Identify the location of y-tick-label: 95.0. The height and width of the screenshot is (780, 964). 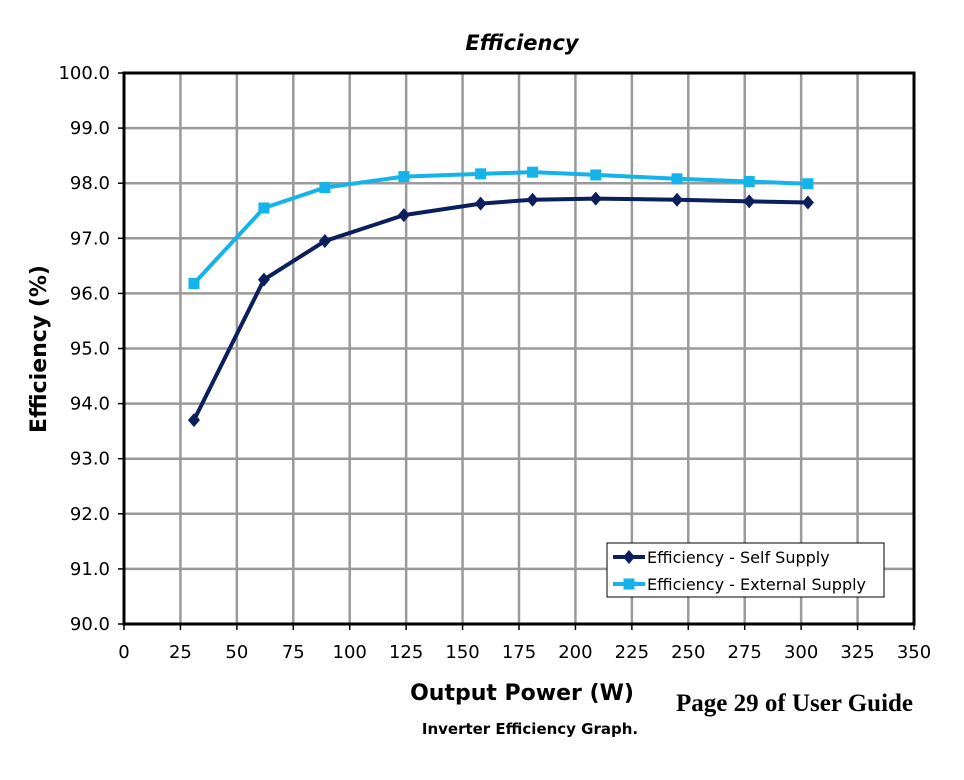
(90, 349).